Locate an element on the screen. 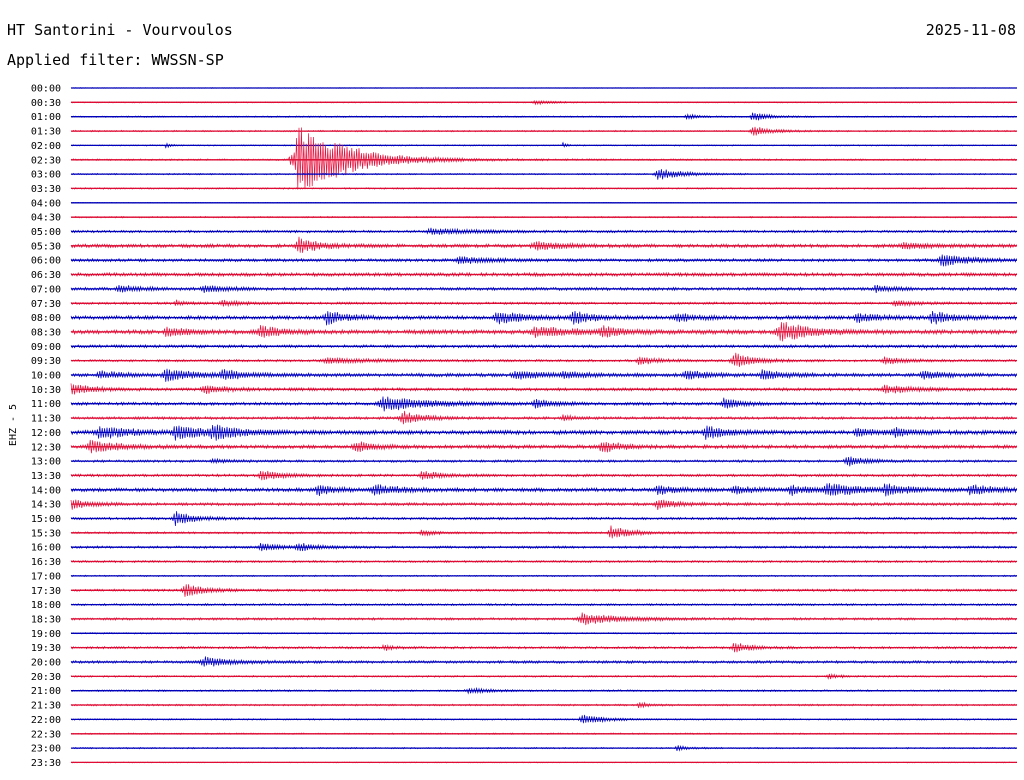 The width and height of the screenshot is (1024, 780). time-label: 14:30 is located at coordinates (46, 505).